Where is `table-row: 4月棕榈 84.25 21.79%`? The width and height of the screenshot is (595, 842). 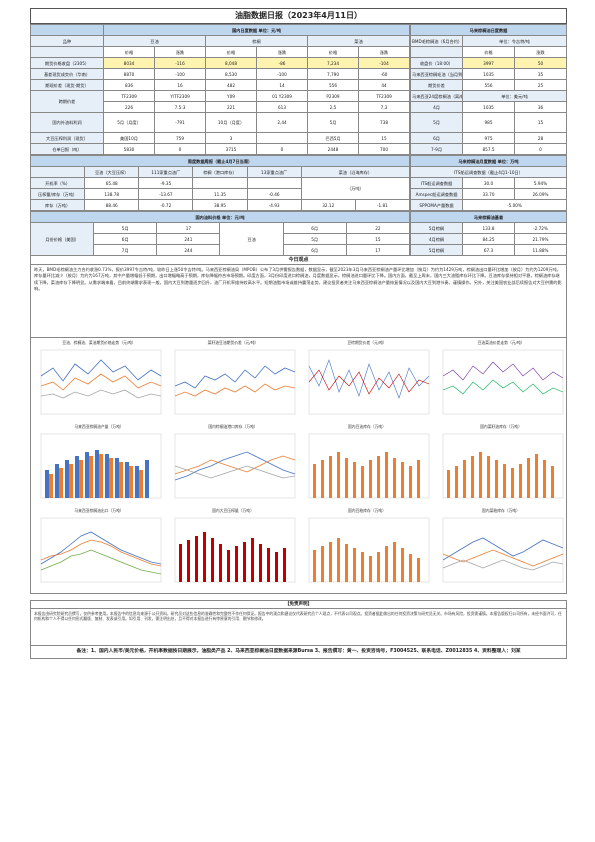
table-row: 4月棕榈 84.25 21.79% is located at coordinates (488, 239).